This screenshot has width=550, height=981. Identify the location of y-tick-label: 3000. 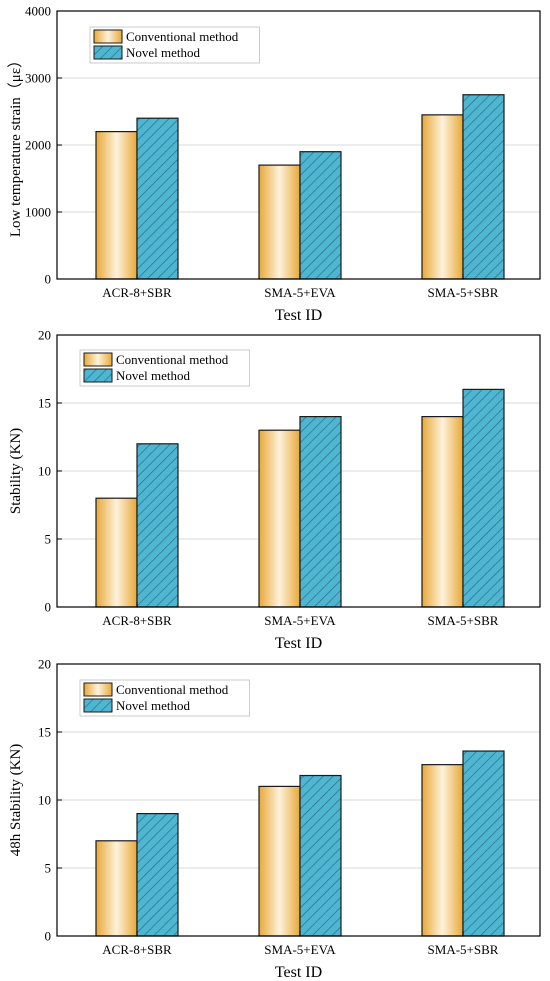
(38, 78).